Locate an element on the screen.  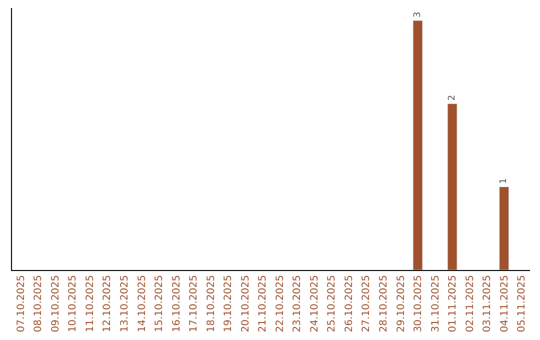
data-label: 3 is located at coordinates (417, 15).